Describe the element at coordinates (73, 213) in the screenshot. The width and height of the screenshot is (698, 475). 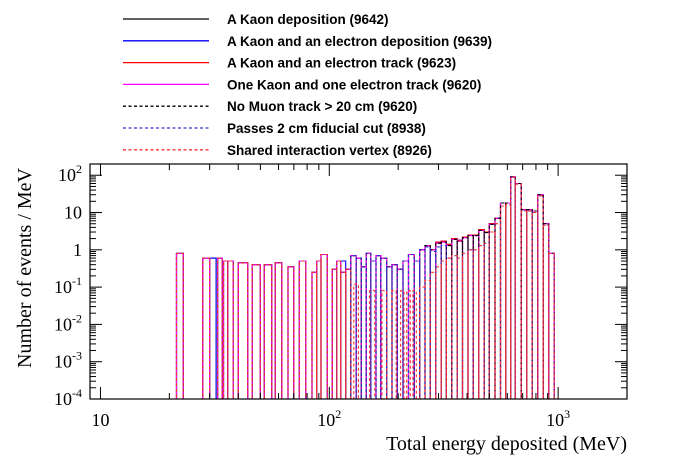
I see `y-tick-label: 10` at that location.